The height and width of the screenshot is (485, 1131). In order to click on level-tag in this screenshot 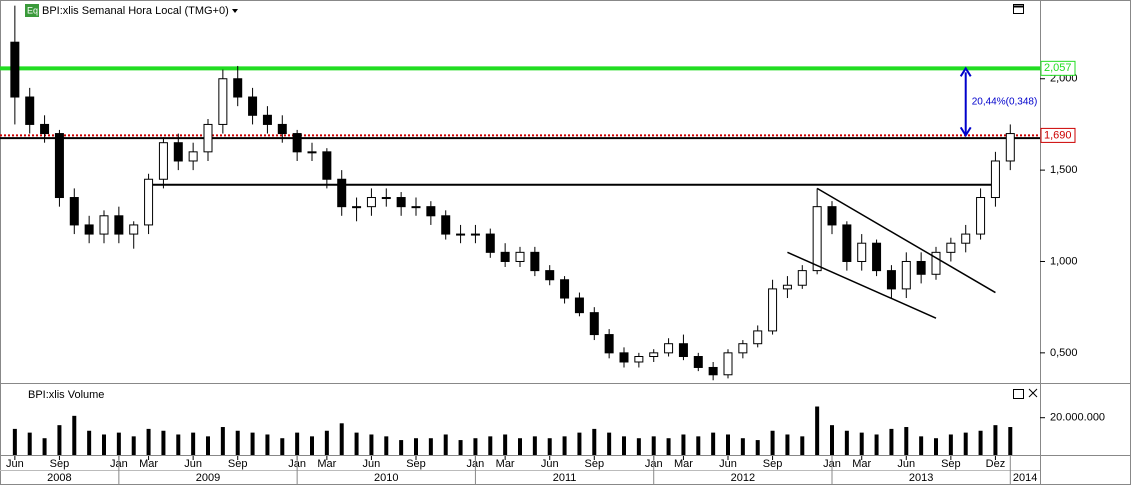, I will do `click(1058, 68)`.